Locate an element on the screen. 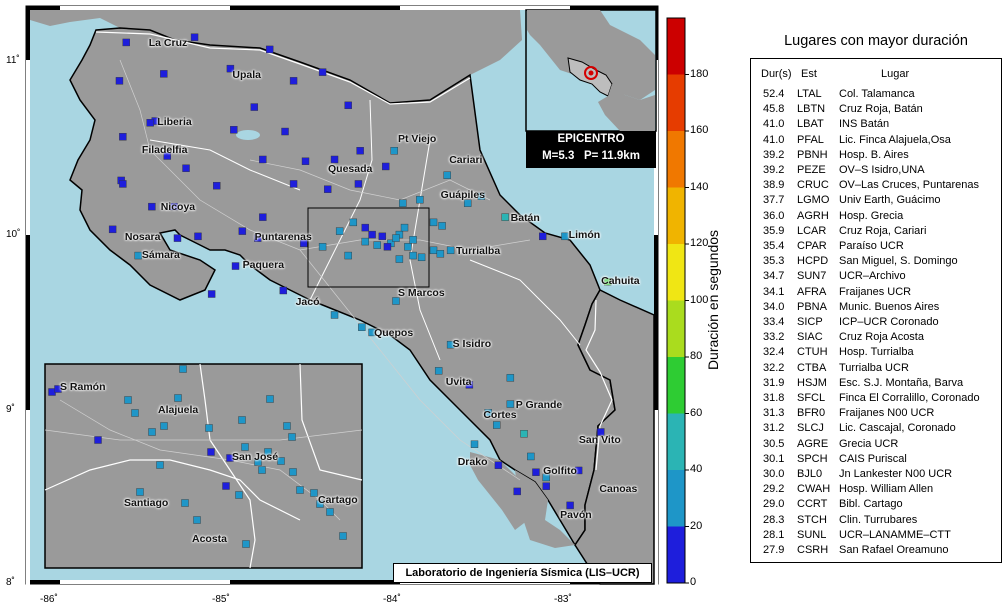  epicenter-values: M=5.3 P= 11.9km is located at coordinates (591, 156).